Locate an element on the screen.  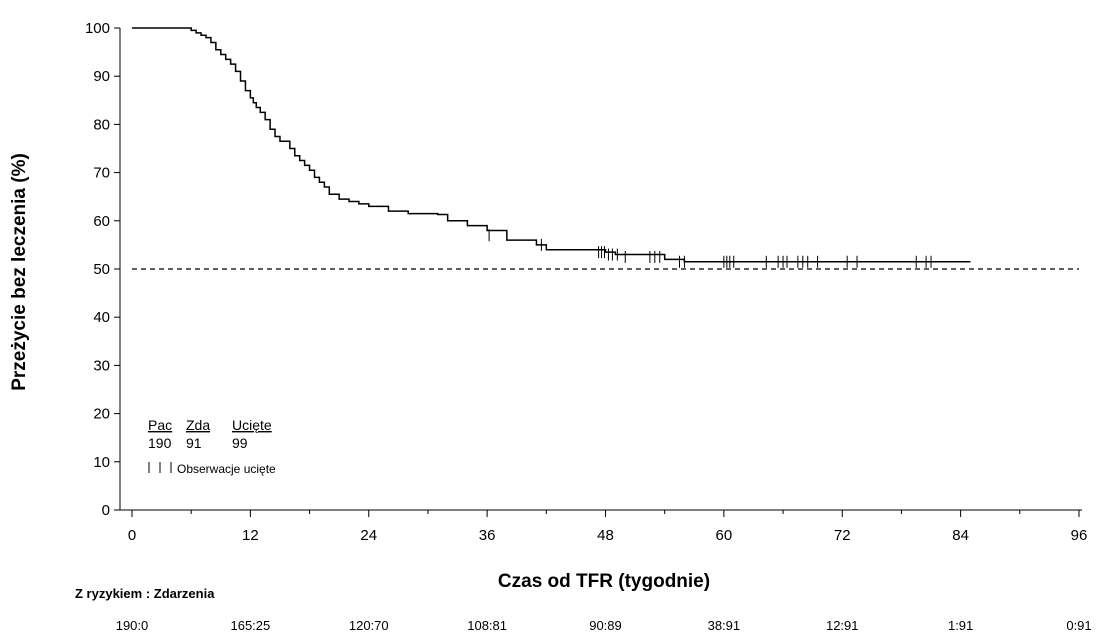
risk-value: 90:89 is located at coordinates (605, 625).